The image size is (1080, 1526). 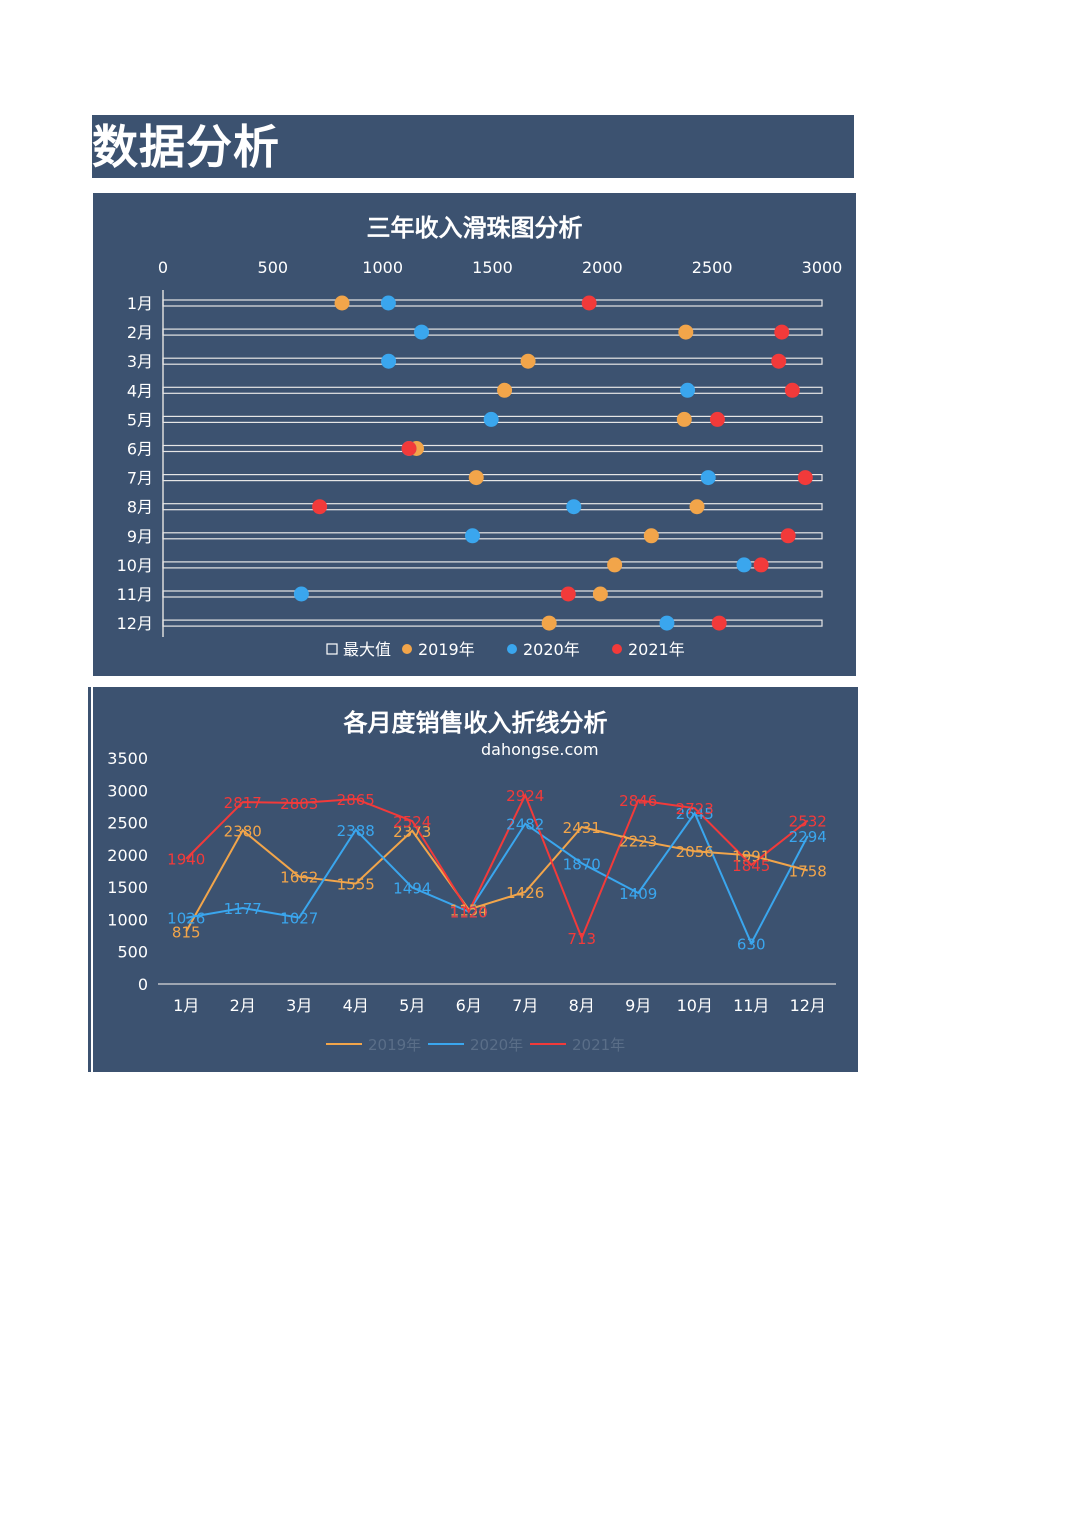 I want to click on data-label: 1870, so click(x=582, y=864).